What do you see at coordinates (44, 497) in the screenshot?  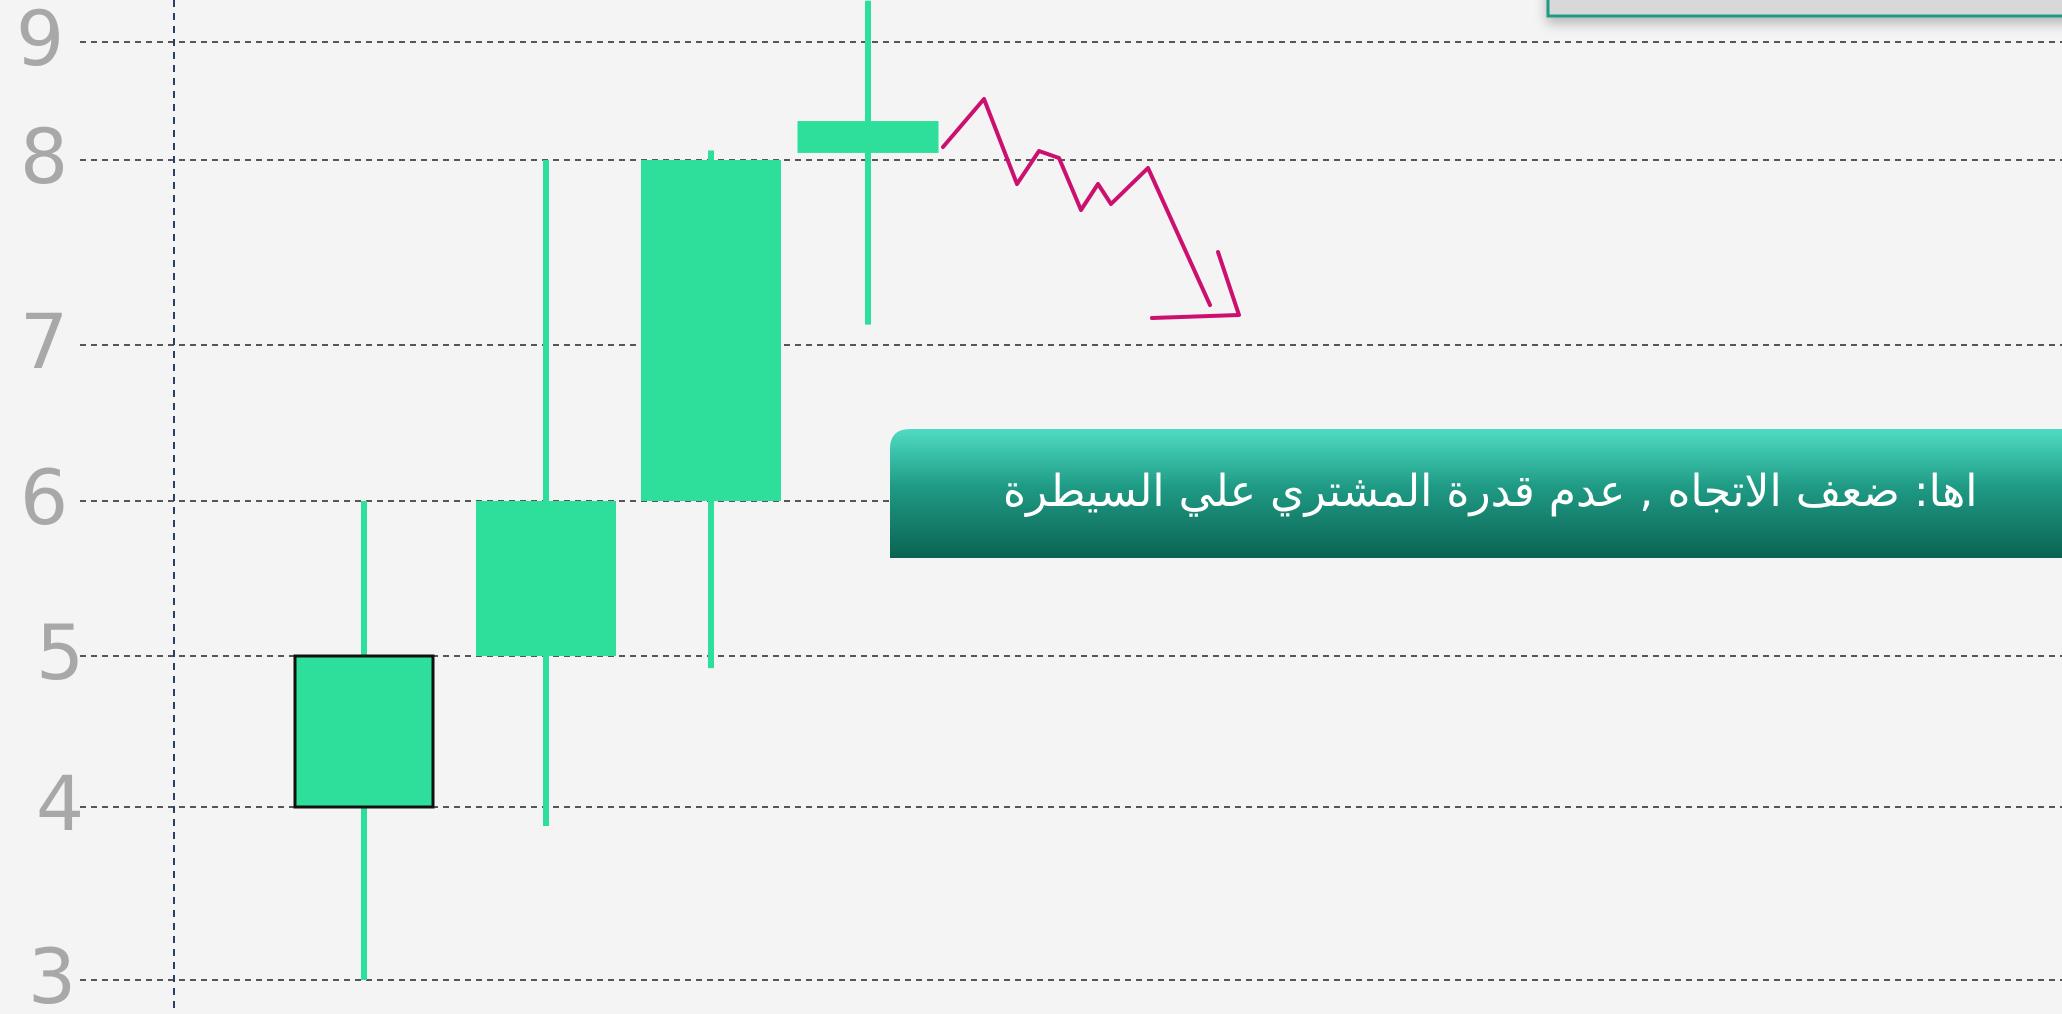 I see `y-tick-label: 6` at bounding box center [44, 497].